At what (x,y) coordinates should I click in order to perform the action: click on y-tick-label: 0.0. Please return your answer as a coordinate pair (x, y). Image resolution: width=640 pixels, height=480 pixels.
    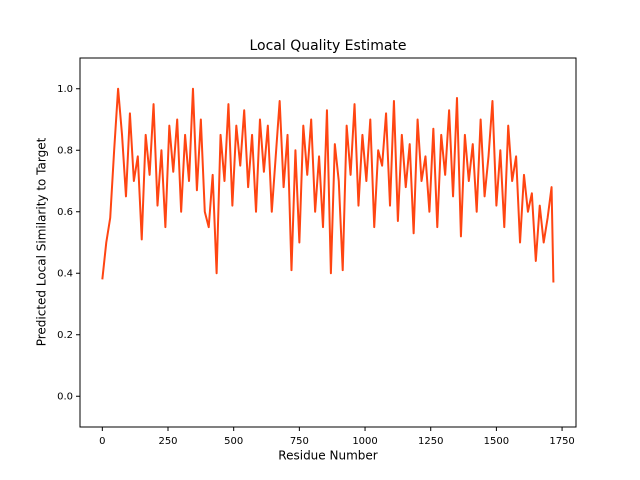
    Looking at the image, I should click on (65, 396).